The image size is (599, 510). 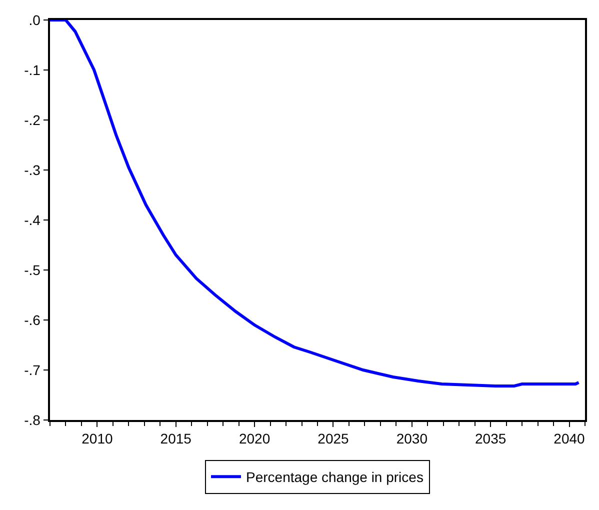 I want to click on y-tick-label: -.7, so click(x=32, y=370).